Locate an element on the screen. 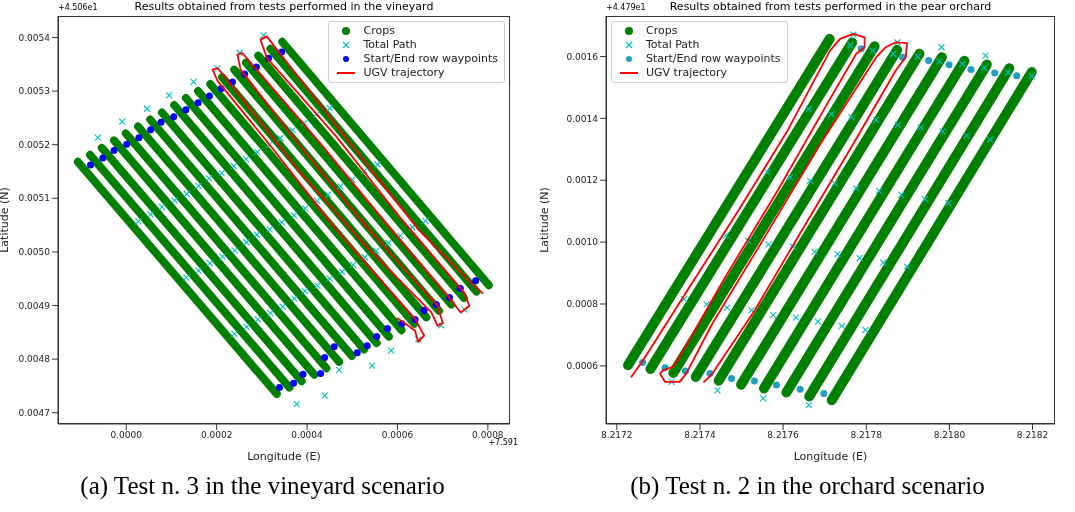 This screenshot has height=512, width=1075. x-tick-label: 8.2174 is located at coordinates (700, 435).